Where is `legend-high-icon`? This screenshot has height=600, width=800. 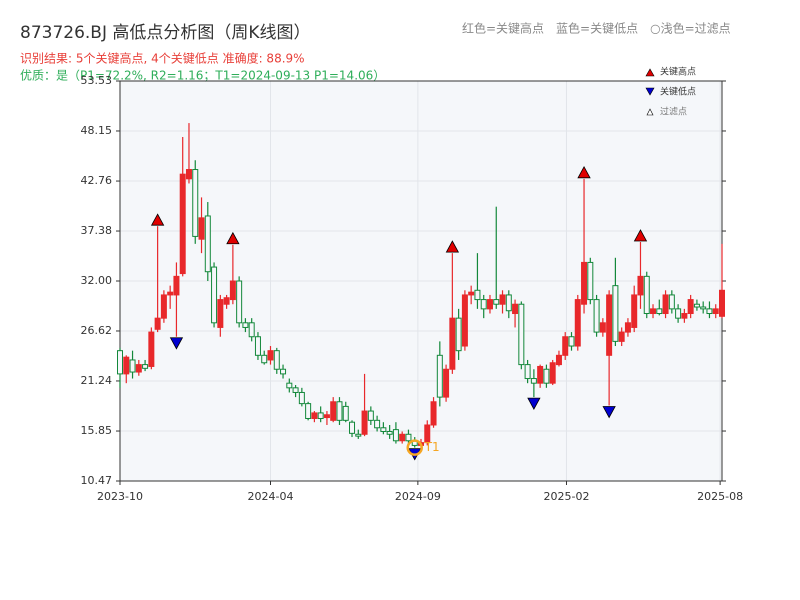
legend-high-icon is located at coordinates (650, 72).